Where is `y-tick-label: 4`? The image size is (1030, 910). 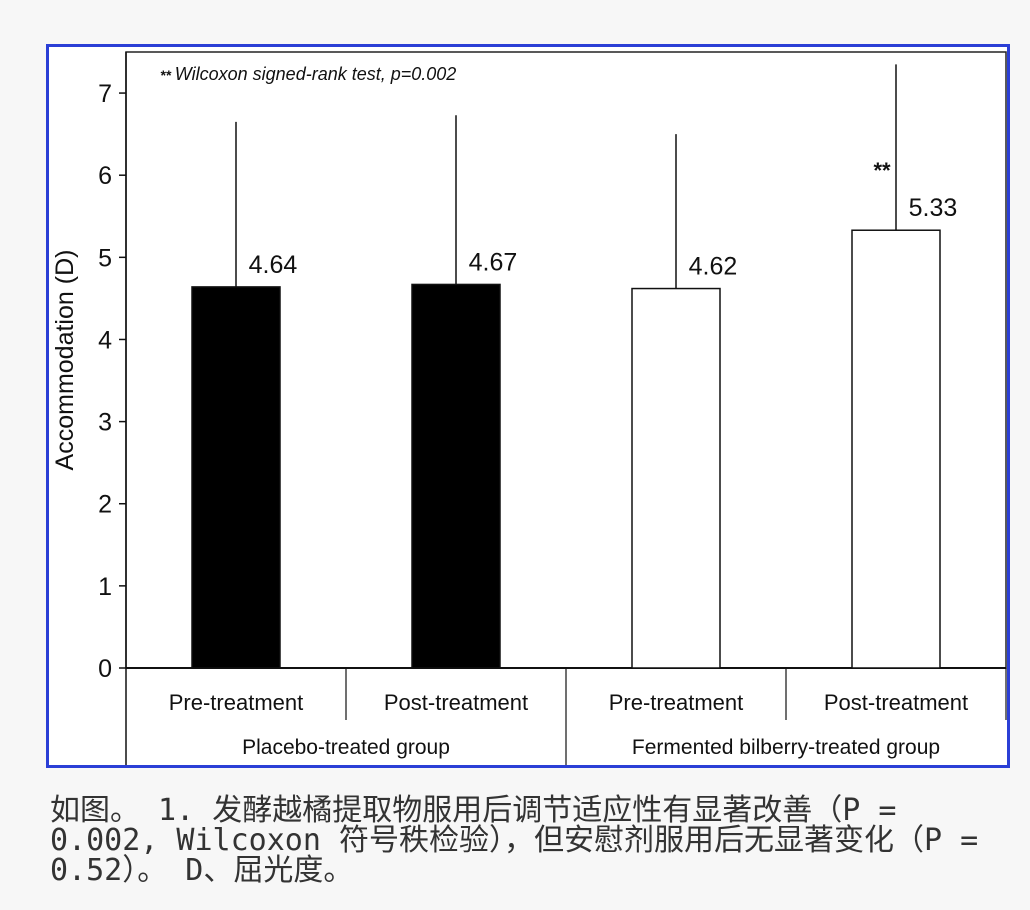 y-tick-label: 4 is located at coordinates (105, 340).